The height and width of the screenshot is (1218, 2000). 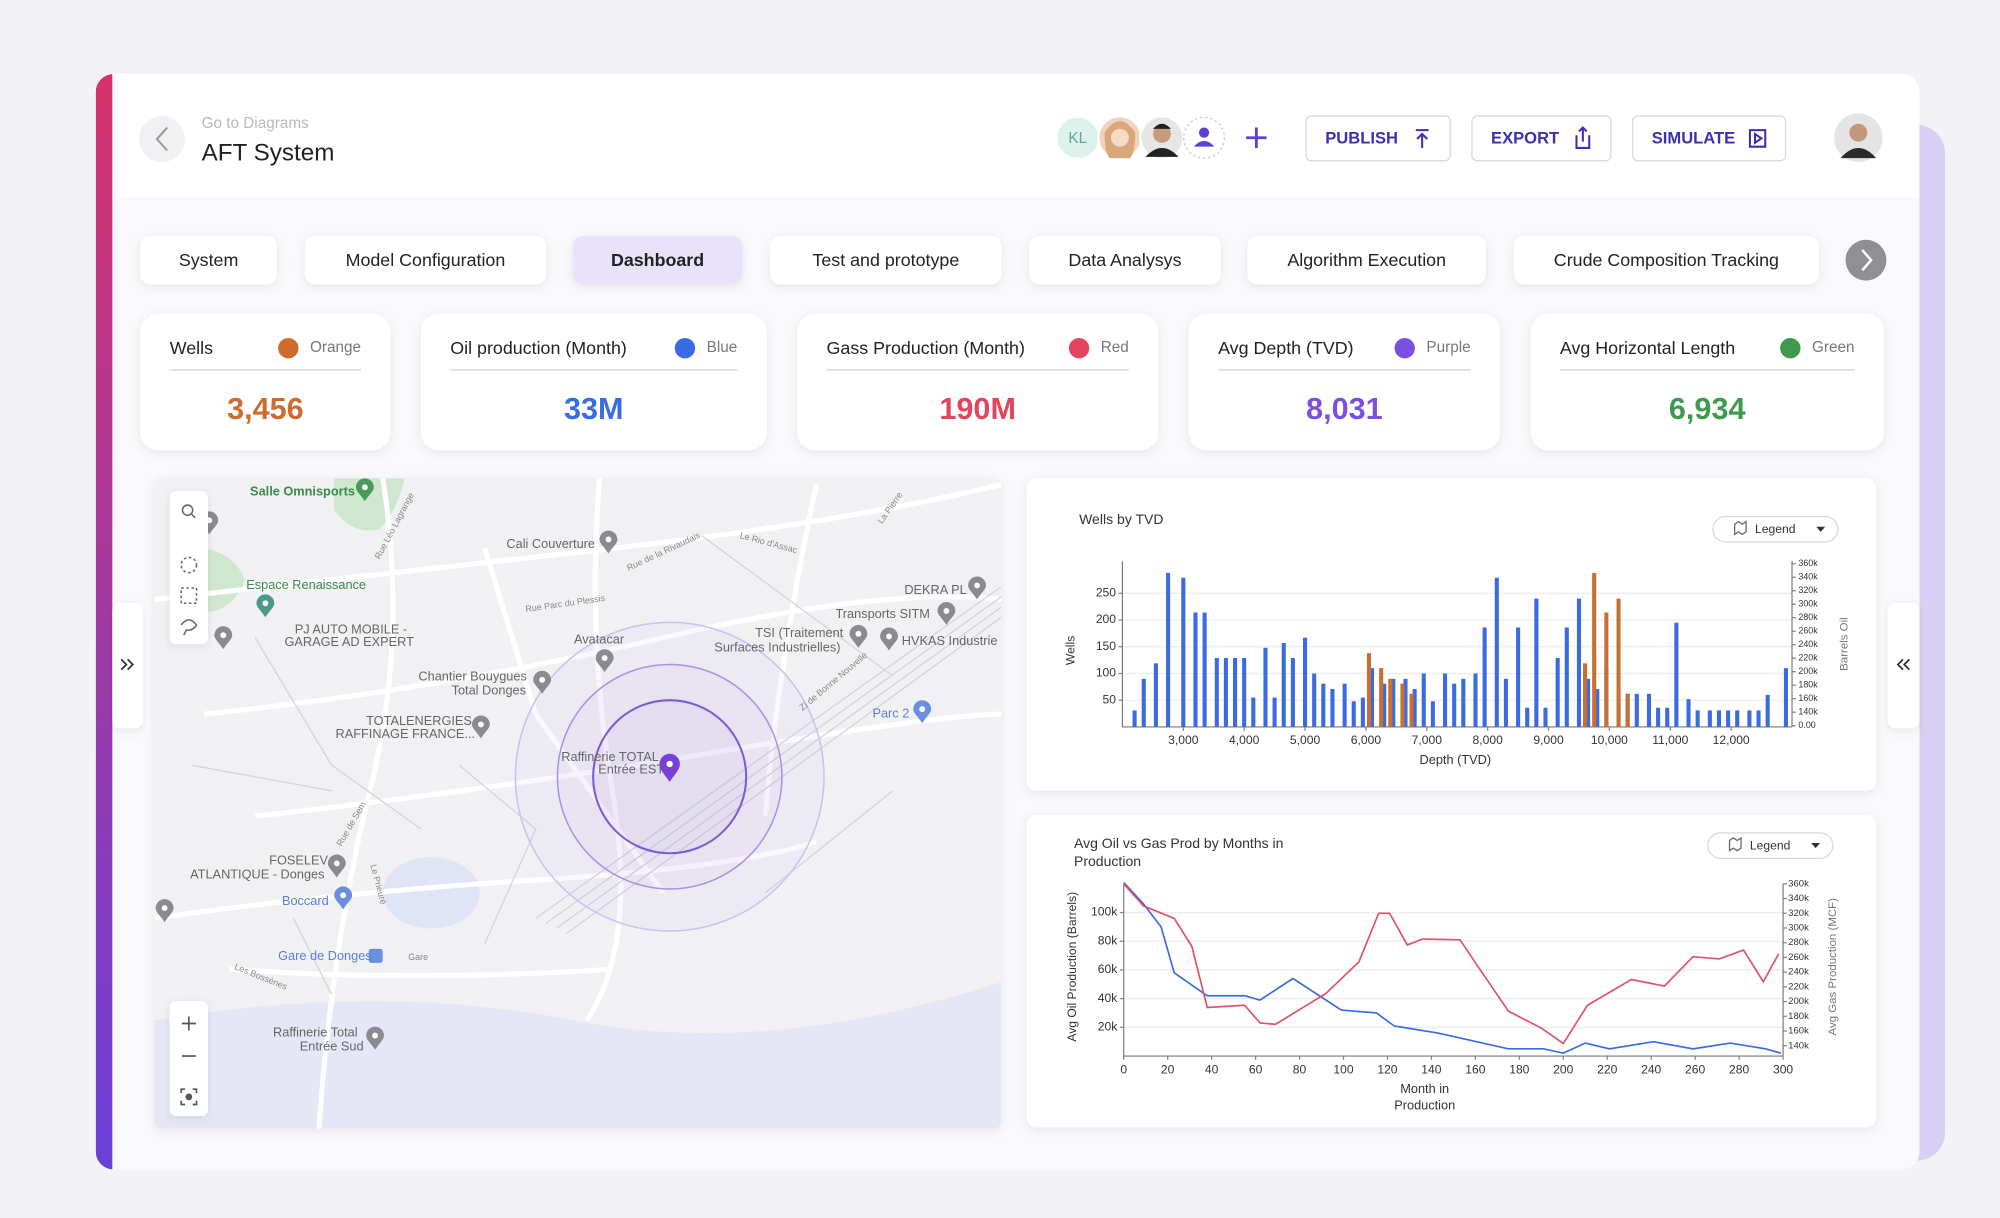 What do you see at coordinates (1108, 1027) in the screenshot?
I see `y-tick-label: 20k` at bounding box center [1108, 1027].